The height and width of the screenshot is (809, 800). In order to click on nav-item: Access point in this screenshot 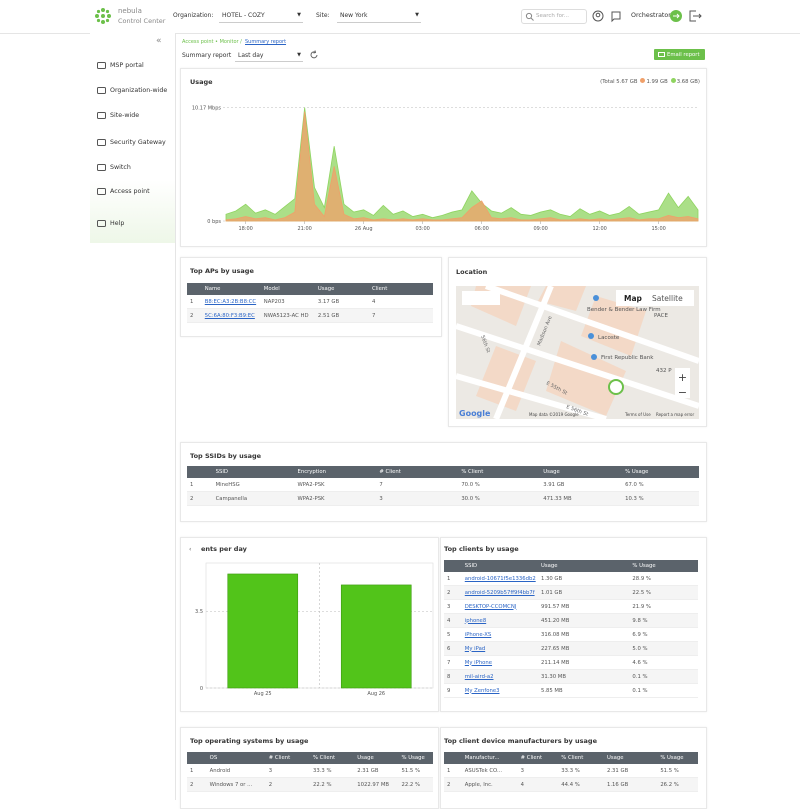, I will do `click(134, 191)`.